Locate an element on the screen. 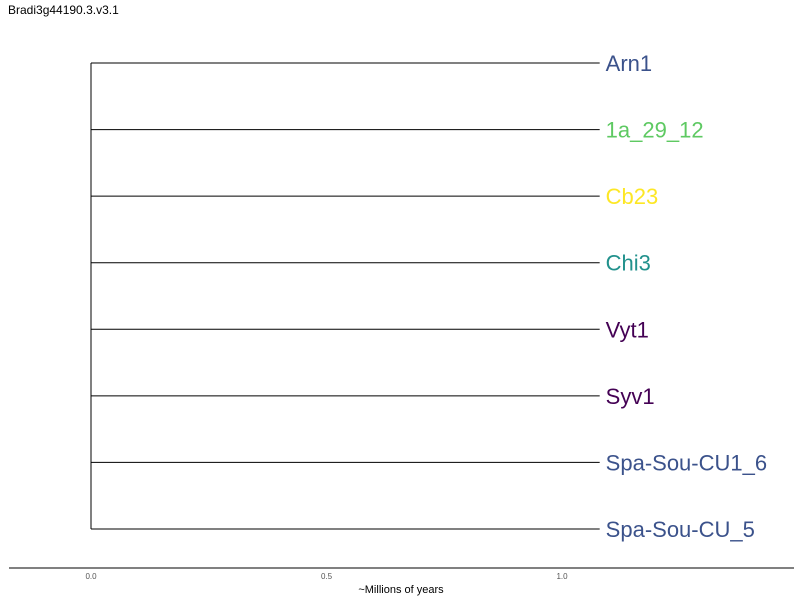 Image resolution: width=800 pixels, height=600 pixels. x-tick-label: 1.0 is located at coordinates (562, 576).